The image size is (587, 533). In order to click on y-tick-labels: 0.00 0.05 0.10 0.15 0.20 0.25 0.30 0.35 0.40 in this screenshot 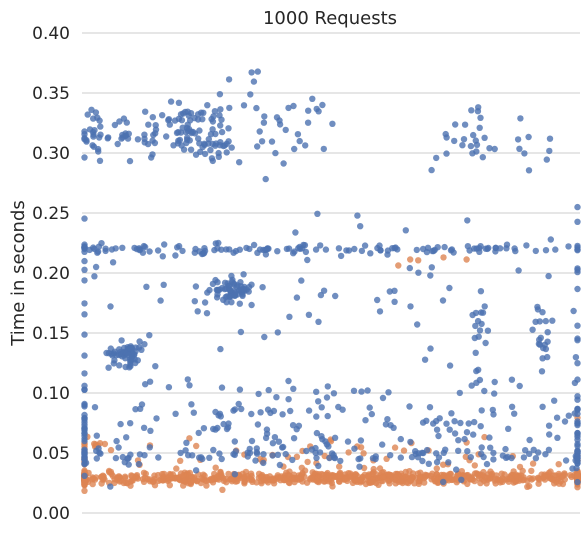, I will do `click(51, 274)`.